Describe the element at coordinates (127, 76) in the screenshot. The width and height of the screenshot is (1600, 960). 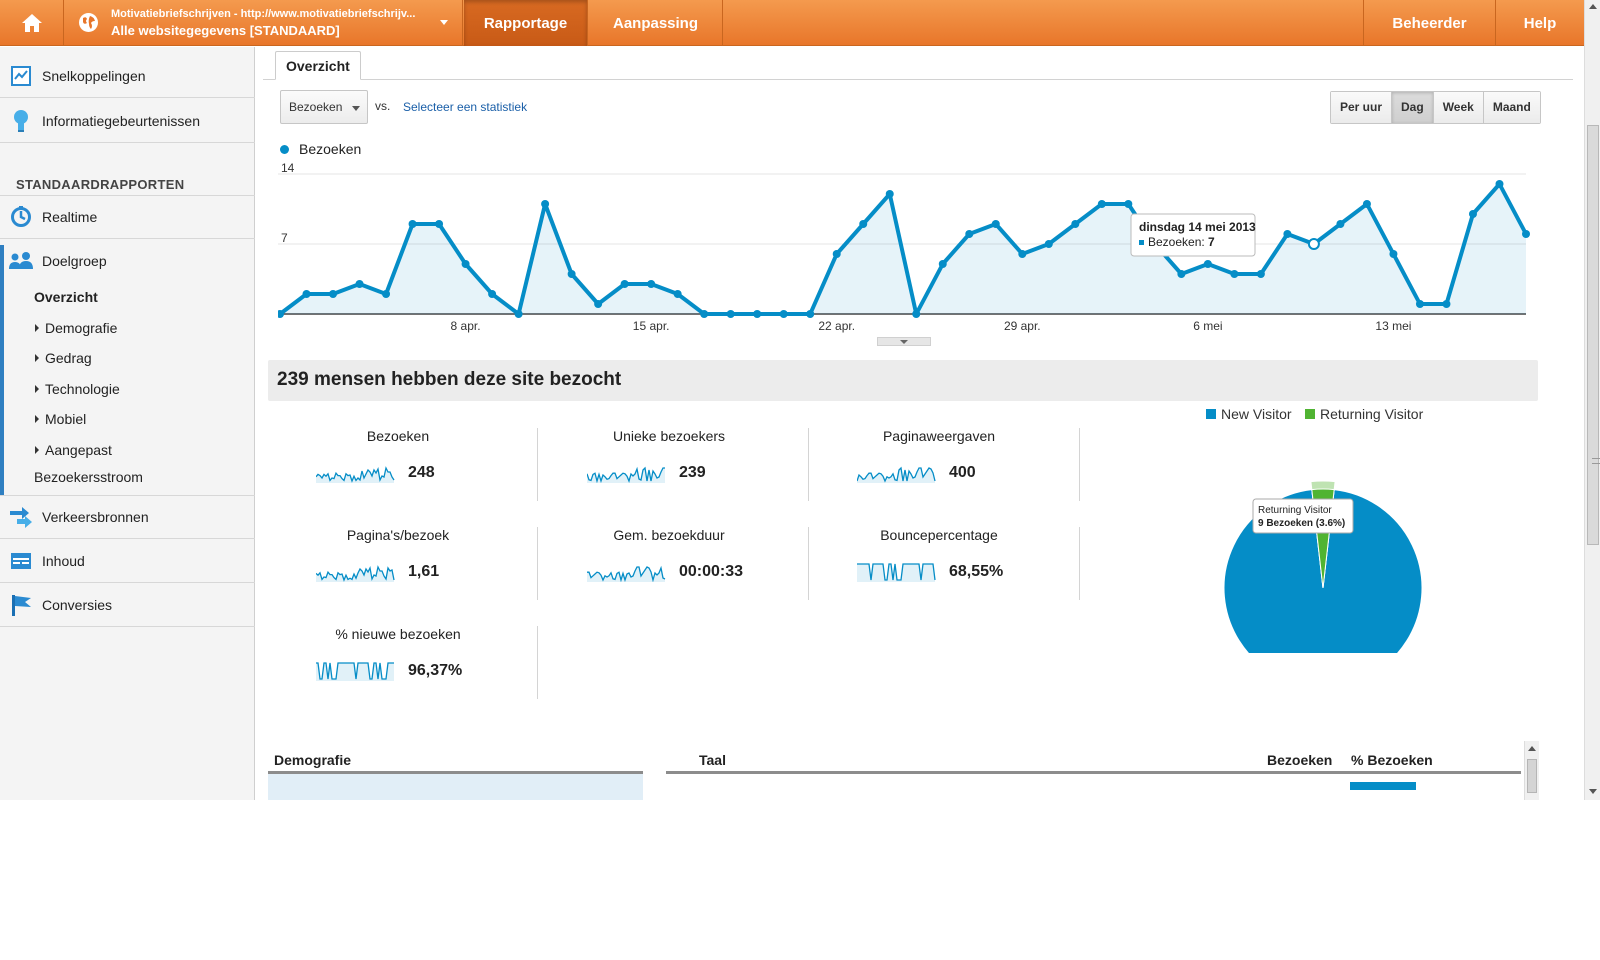
I see `sidebar-item-snelkoppelingen: Snelkoppelingen` at that location.